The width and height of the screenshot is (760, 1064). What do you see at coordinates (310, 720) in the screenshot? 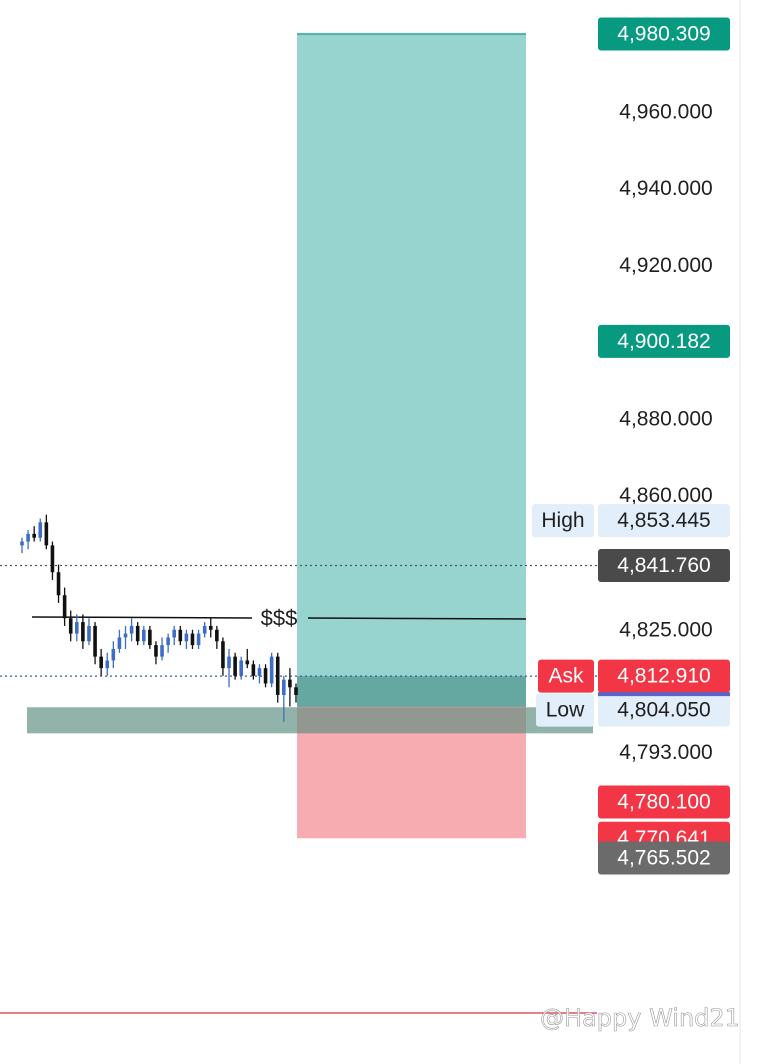
I see `demand-zone` at bounding box center [310, 720].